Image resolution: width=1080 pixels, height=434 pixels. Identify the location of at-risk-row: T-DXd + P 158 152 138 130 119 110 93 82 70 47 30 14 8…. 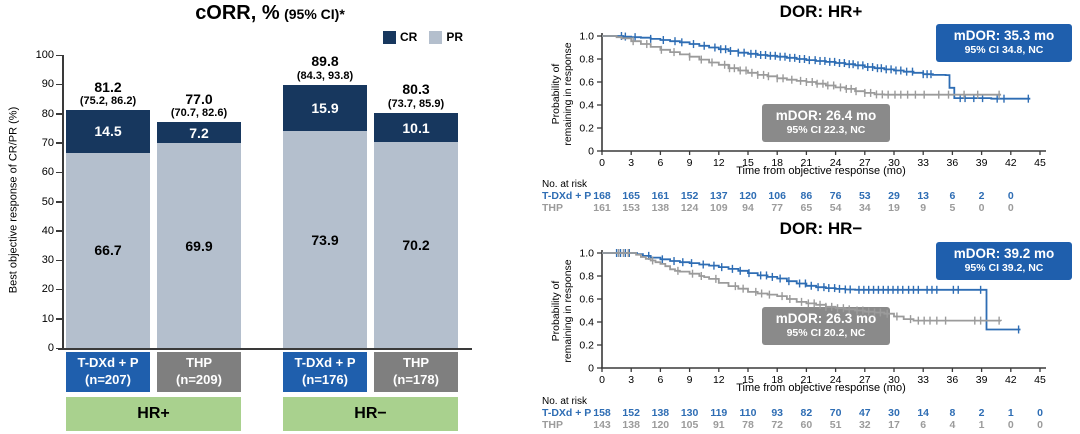
(810, 413).